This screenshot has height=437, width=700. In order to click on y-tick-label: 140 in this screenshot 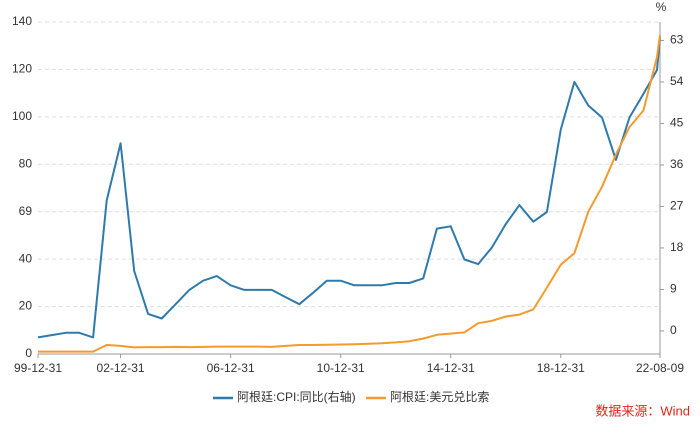, I will do `click(22, 21)`.